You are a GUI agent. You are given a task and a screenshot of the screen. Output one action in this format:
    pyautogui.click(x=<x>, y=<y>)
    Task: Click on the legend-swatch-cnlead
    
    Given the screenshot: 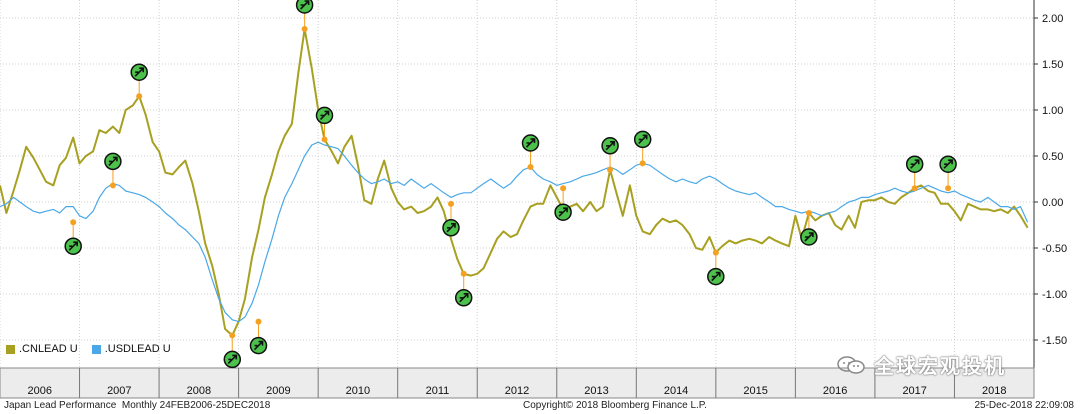 What is the action you would take?
    pyautogui.click(x=10, y=349)
    